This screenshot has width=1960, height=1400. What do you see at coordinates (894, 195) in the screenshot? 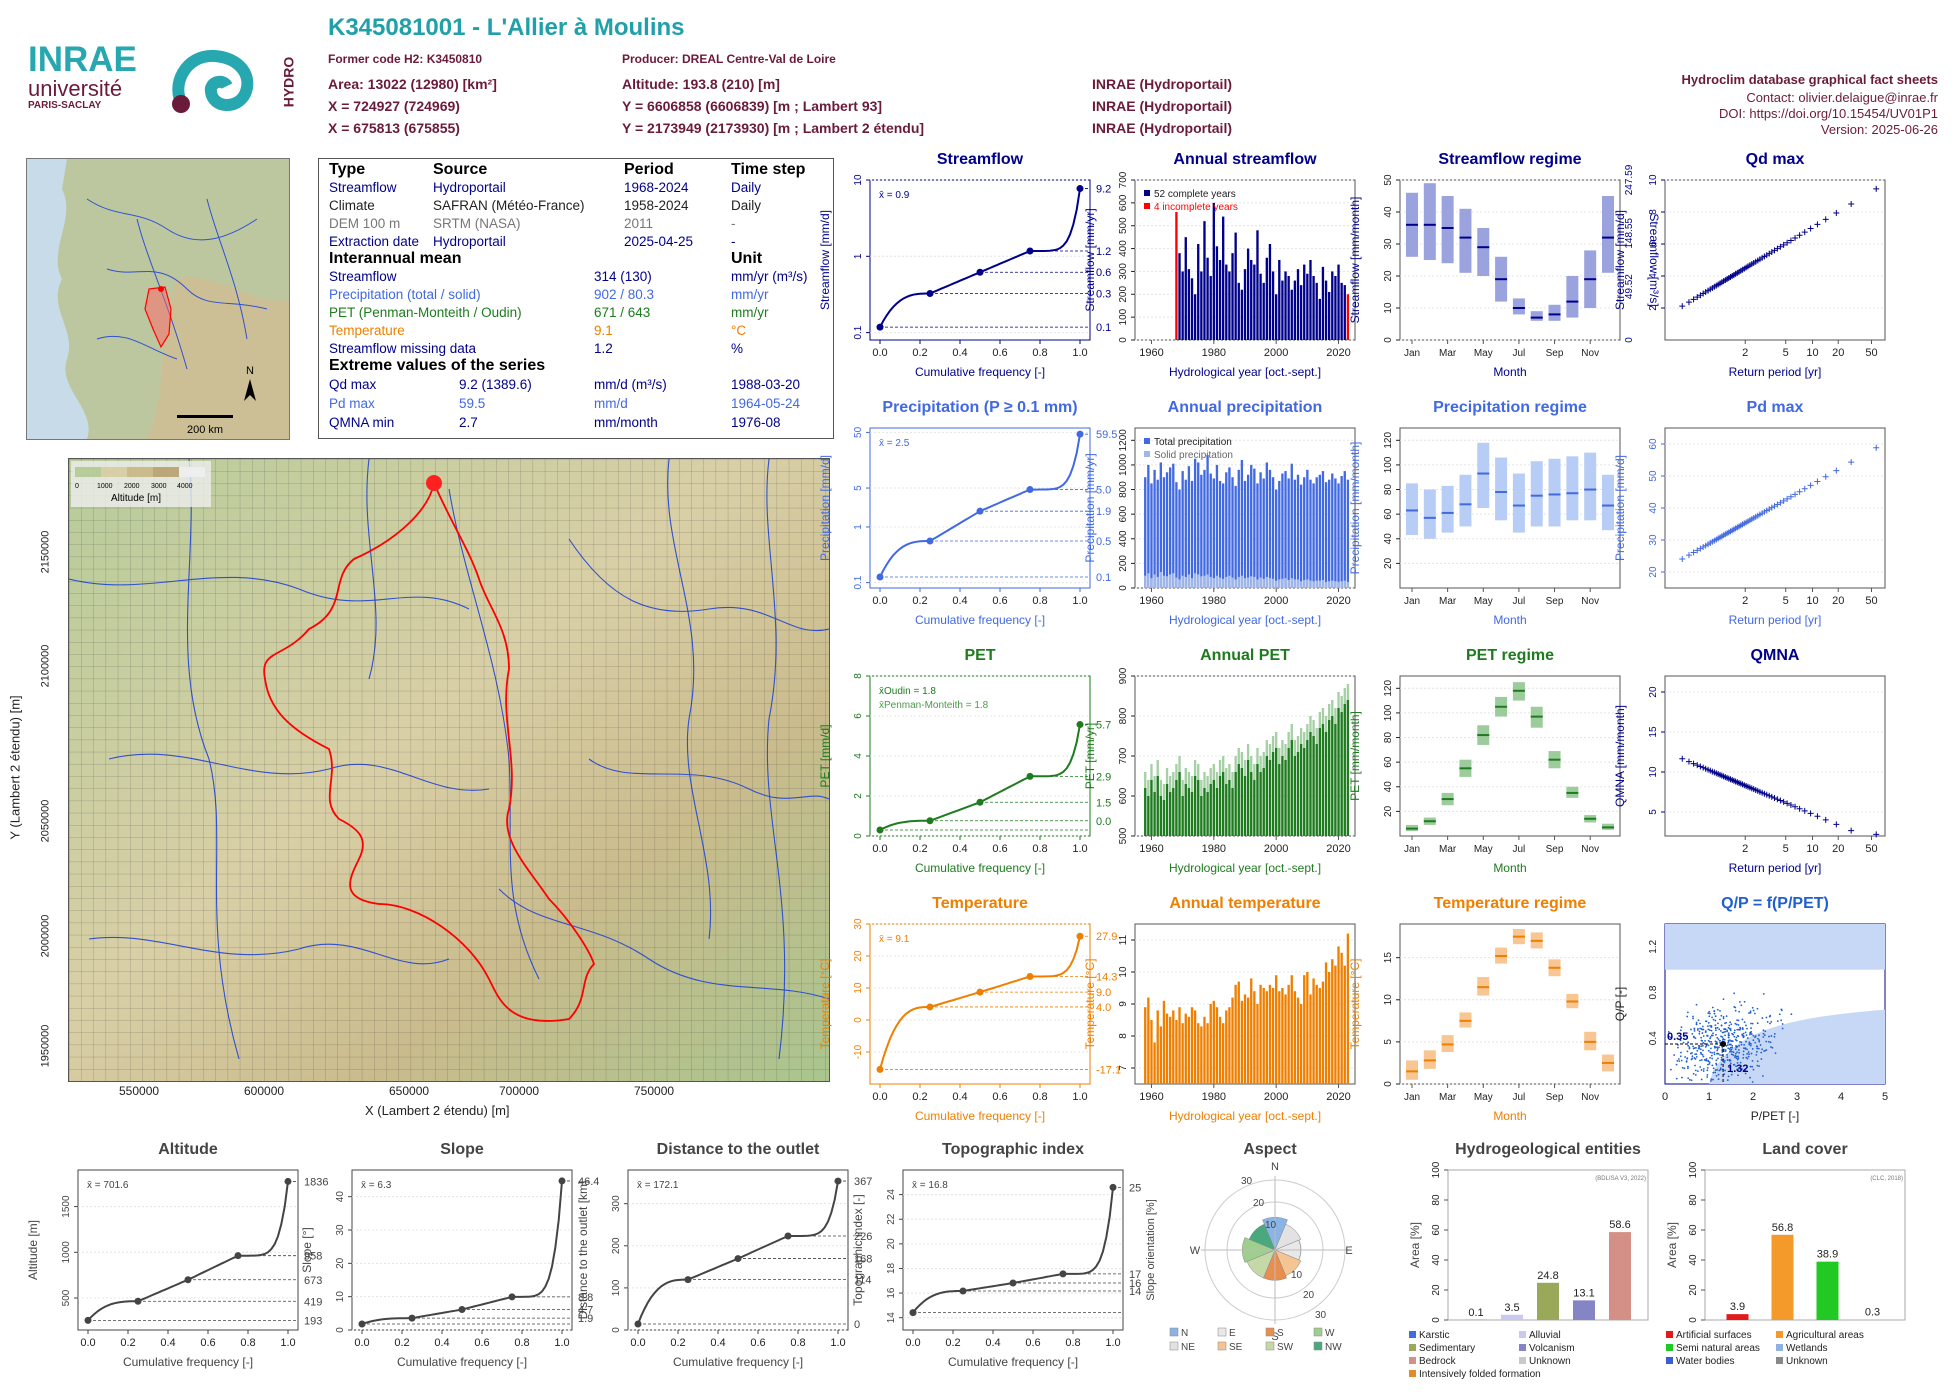
I see `mean-label: x̄ = 0.9` at bounding box center [894, 195].